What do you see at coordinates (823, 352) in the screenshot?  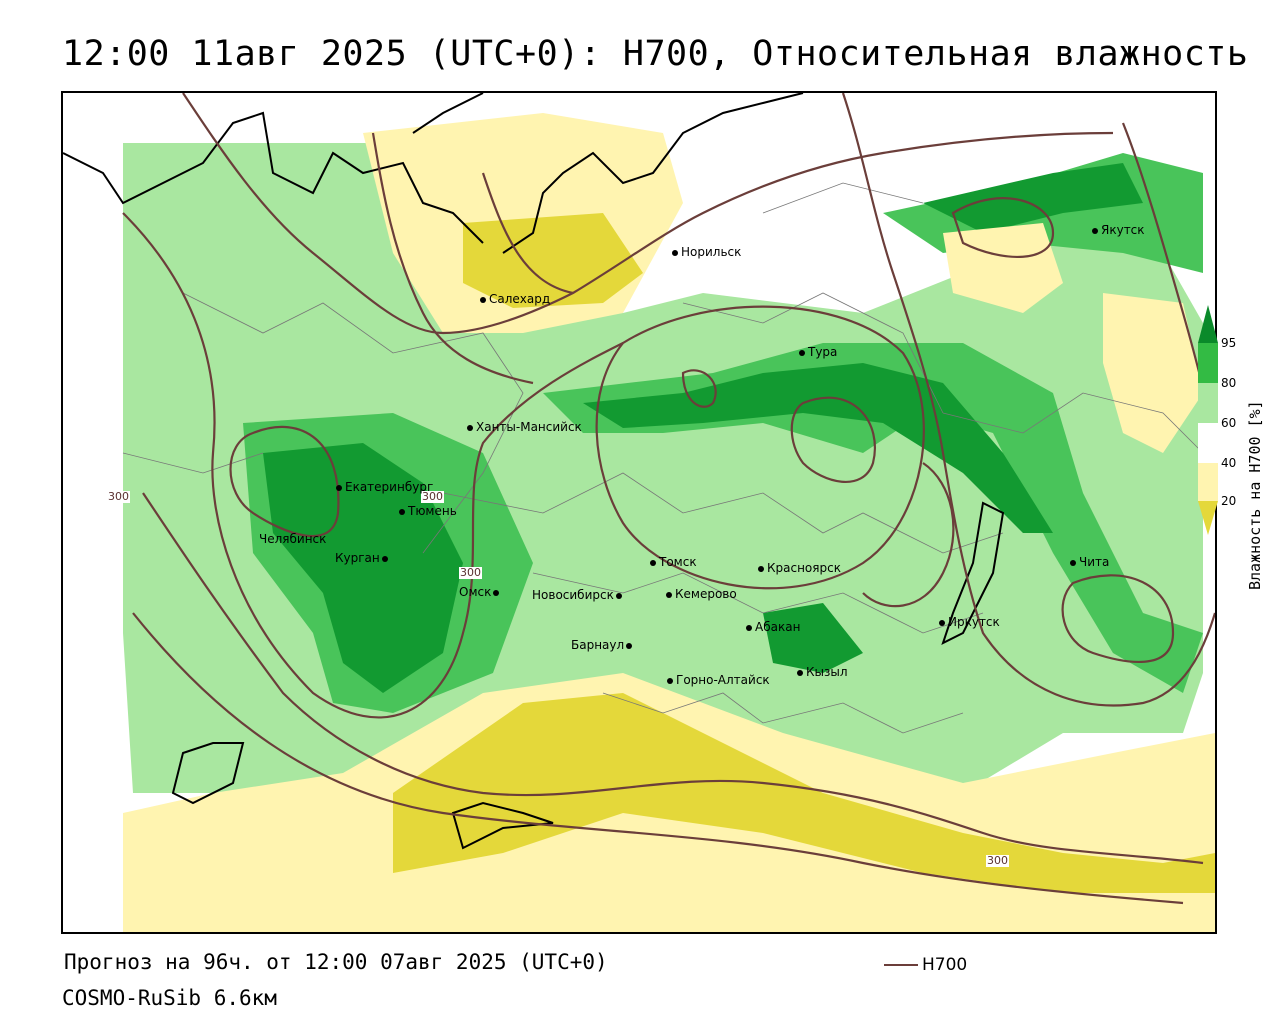 I see `city-label: Тура` at bounding box center [823, 352].